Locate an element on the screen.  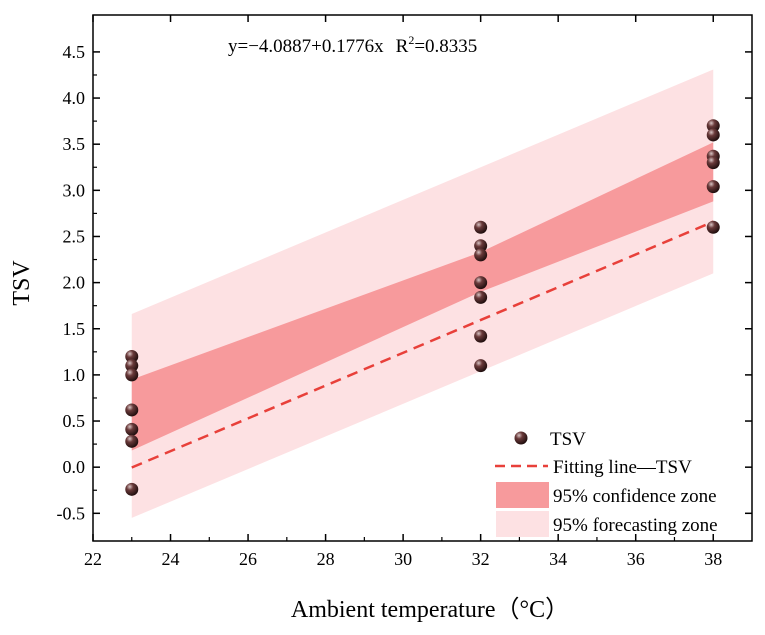
x-tick-label-36: 36 is located at coordinates (636, 559).